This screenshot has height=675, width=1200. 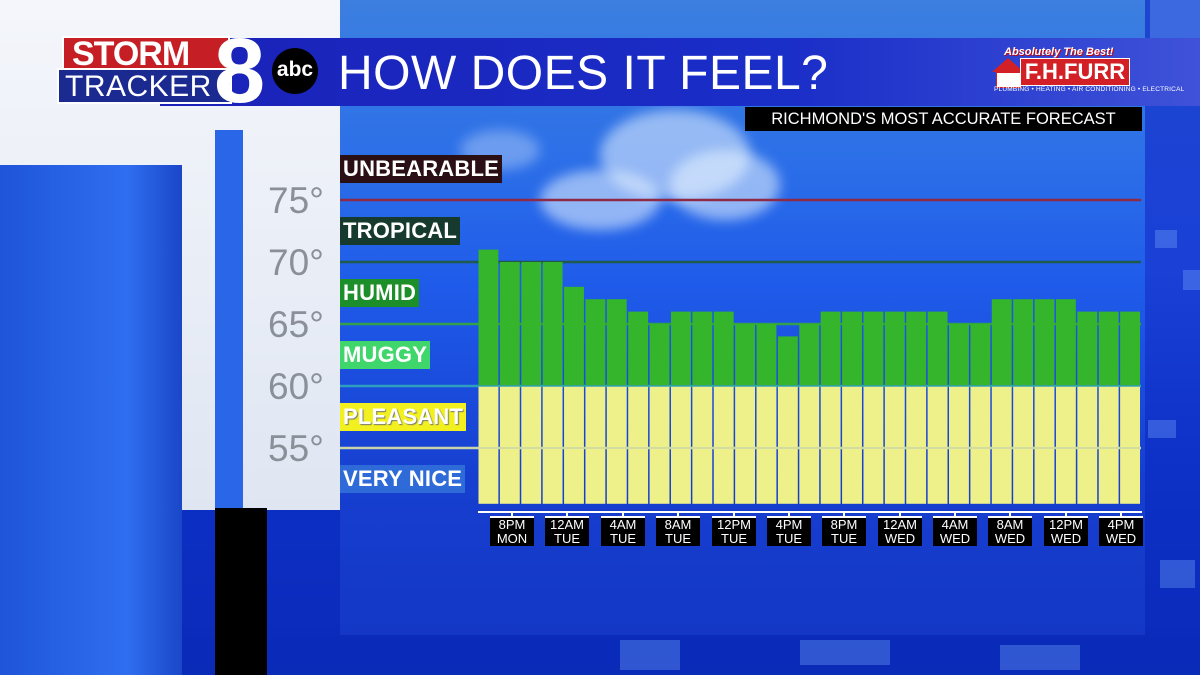 What do you see at coordinates (144, 86) in the screenshot?
I see `logo-tracker: TRACKER` at bounding box center [144, 86].